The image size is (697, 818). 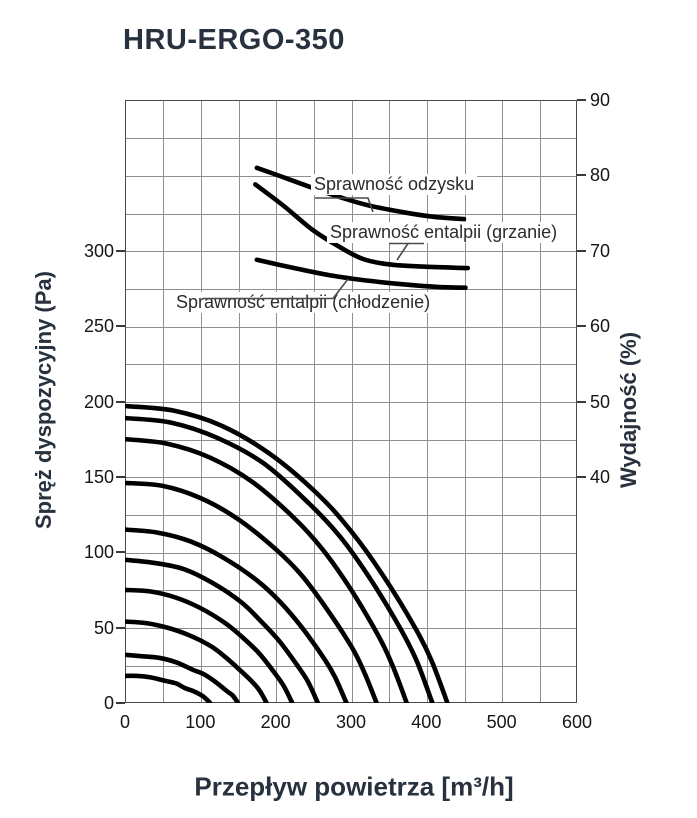 What do you see at coordinates (275, 722) in the screenshot?
I see `x-tick-label: 200` at bounding box center [275, 722].